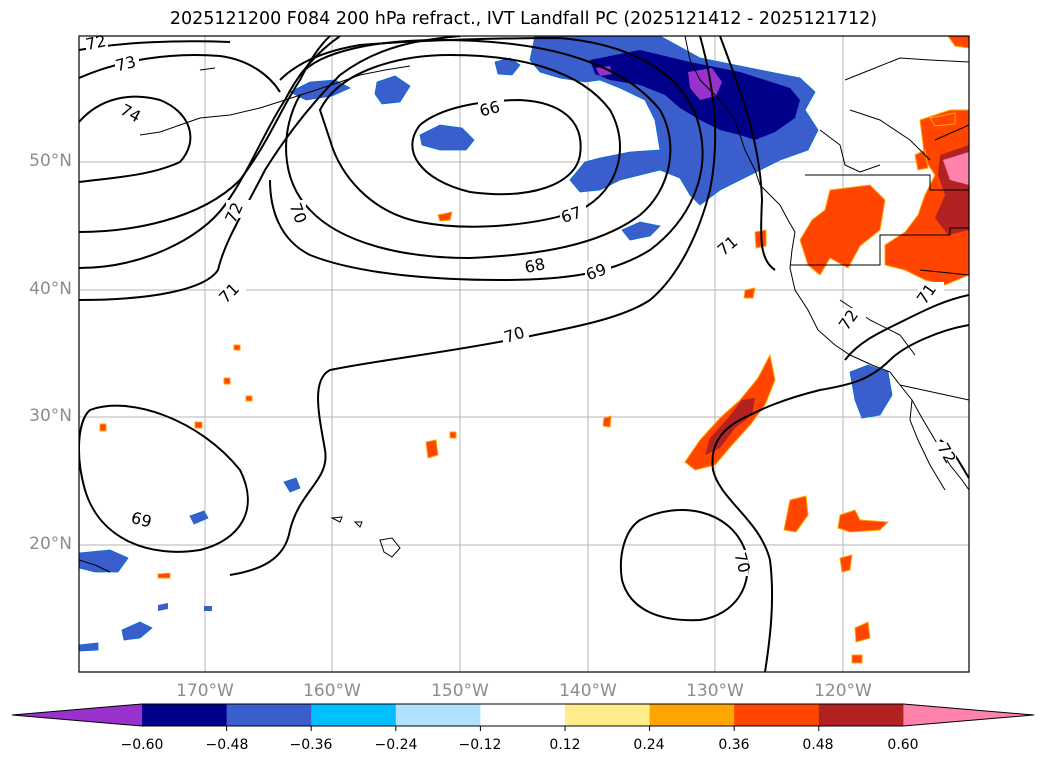 This screenshot has height=765, width=1047. I want to click on lon-label: 170°W, so click(205, 691).